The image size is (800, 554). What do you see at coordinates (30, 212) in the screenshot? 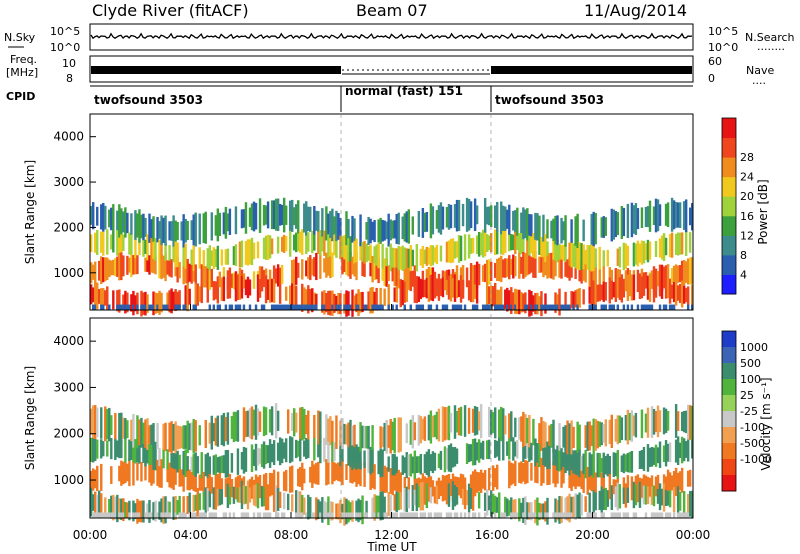
I see `power-ylabel: Slant Range [km]` at bounding box center [30, 212].